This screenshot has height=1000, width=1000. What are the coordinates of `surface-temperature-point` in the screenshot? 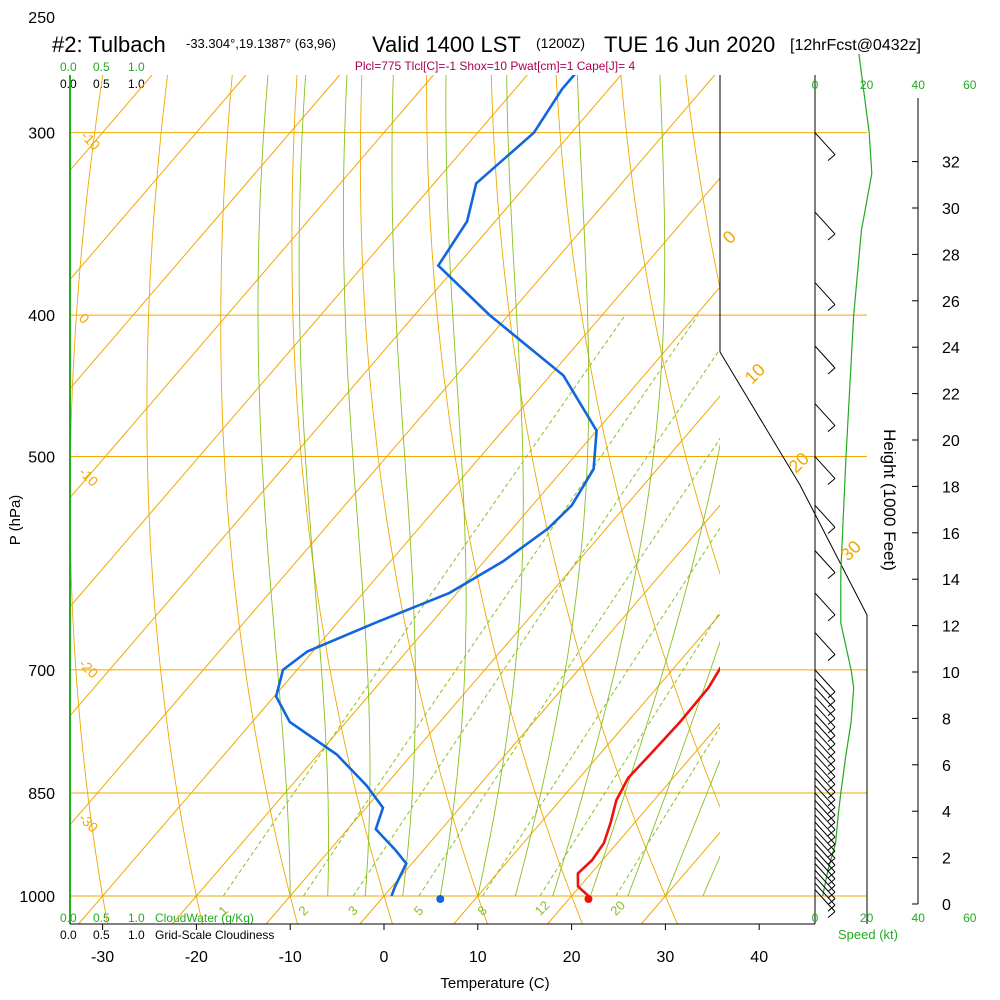 It's located at (588, 899).